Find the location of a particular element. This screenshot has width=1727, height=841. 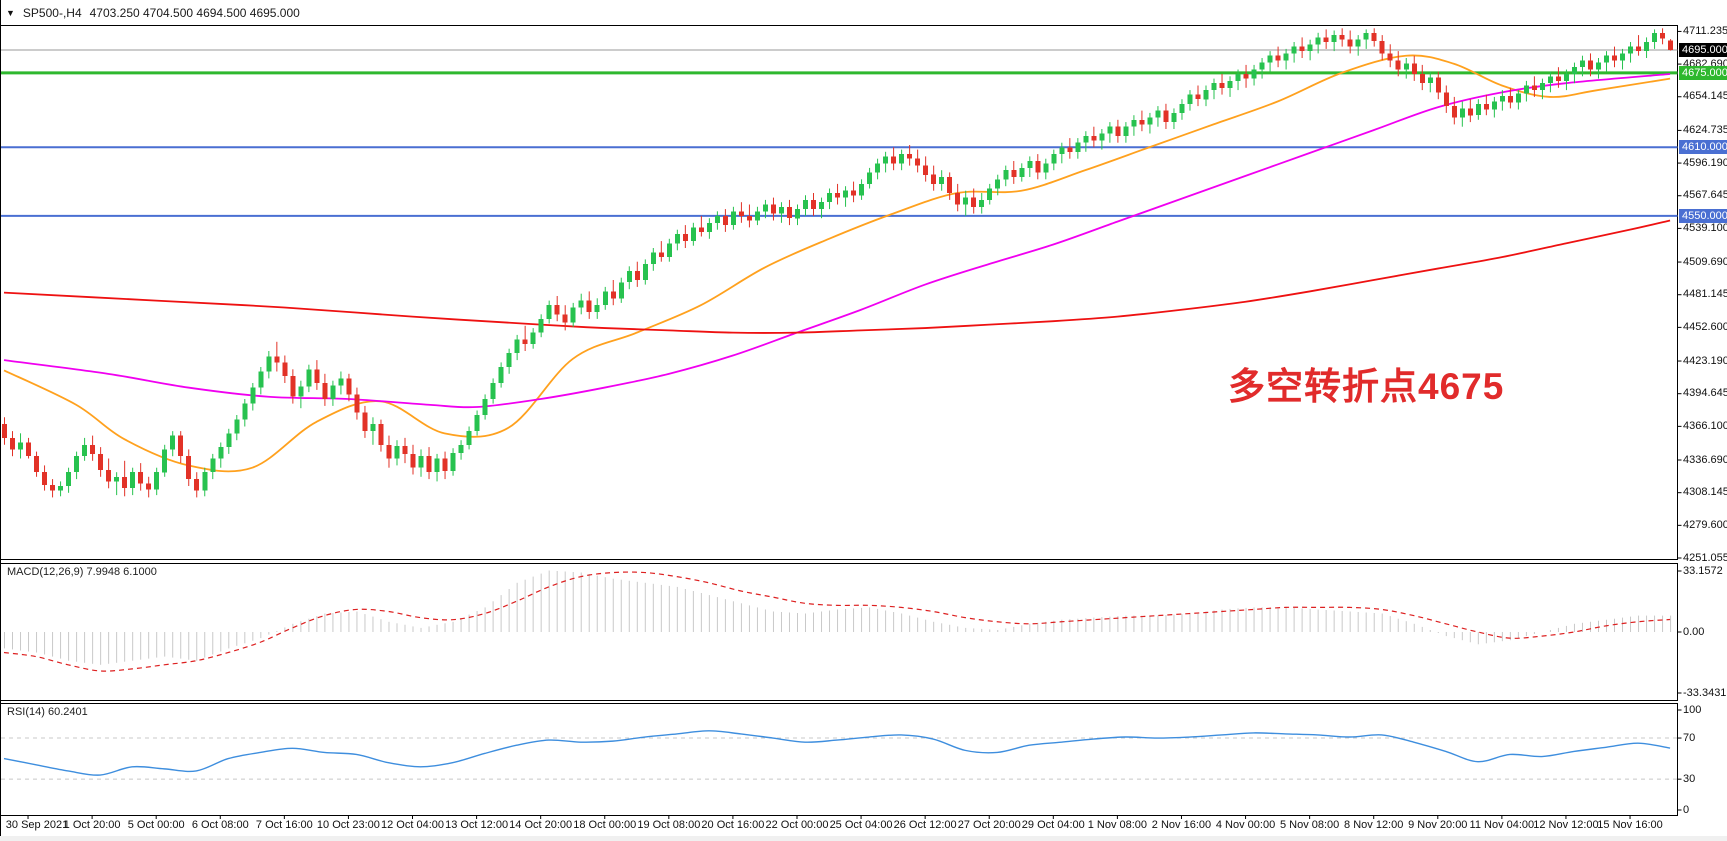

time-tick-label: 1 Oct 20:00 is located at coordinates (92, 825).